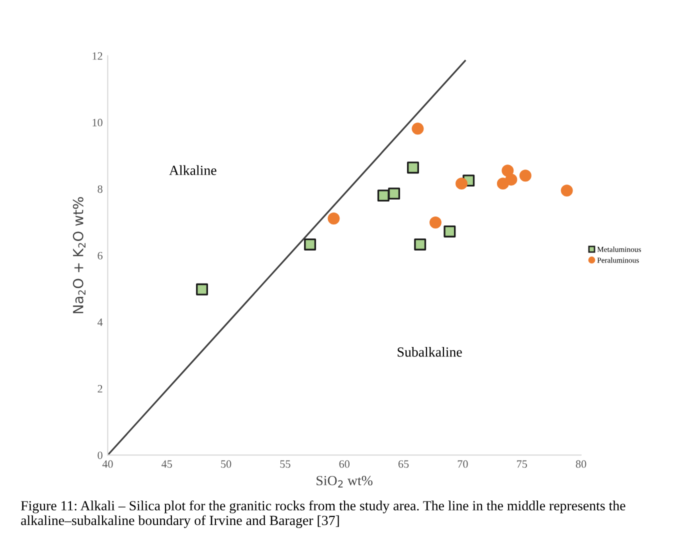 This screenshot has height=547, width=686. I want to click on x-tick-label: 40, so click(107, 464).